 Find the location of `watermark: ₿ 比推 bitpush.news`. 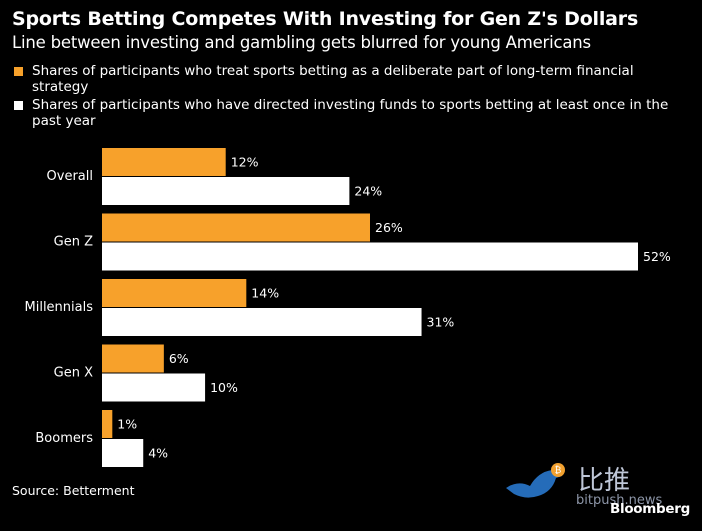

watermark: ₿ 比推 bitpush.news is located at coordinates (595, 483).